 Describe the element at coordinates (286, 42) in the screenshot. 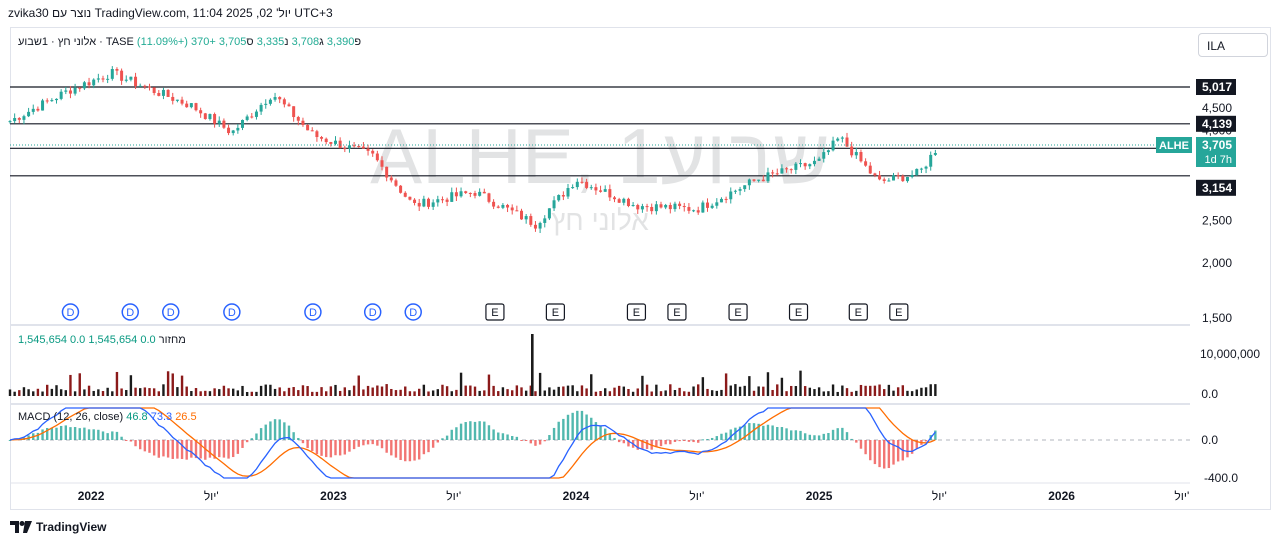

I see `legend-low-label: נ` at that location.